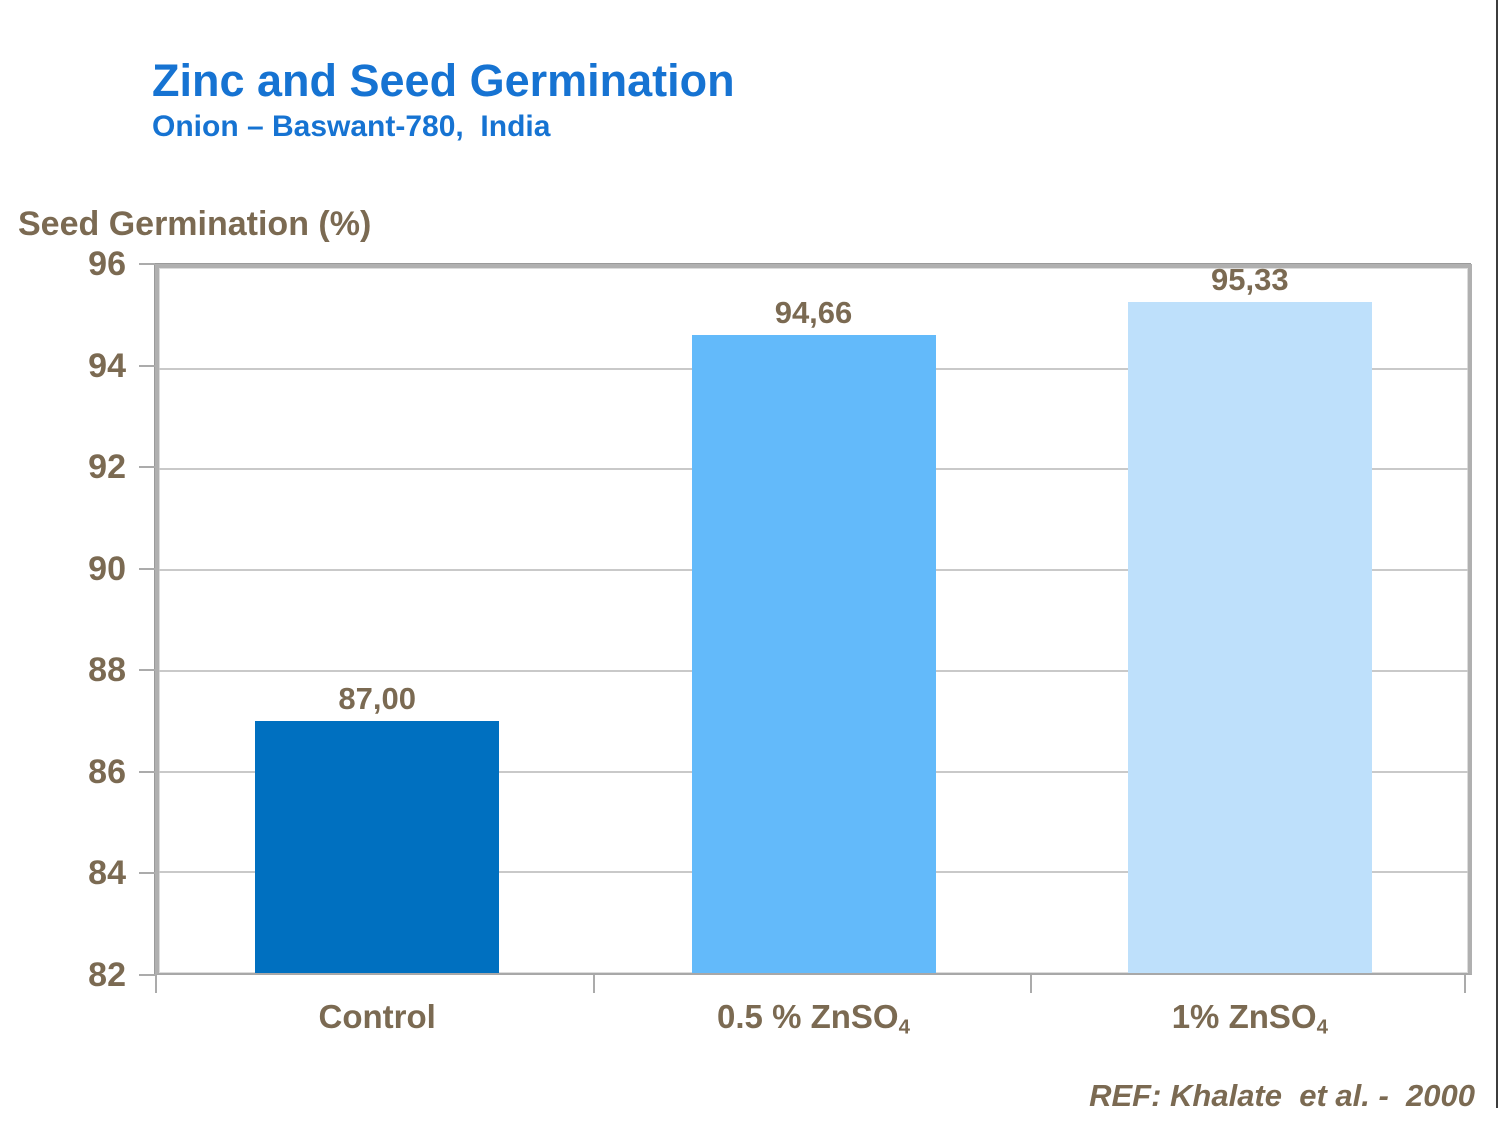 This screenshot has width=1501, height=1125. What do you see at coordinates (377, 699) in the screenshot?
I see `bar-value-label-control: 87,00` at bounding box center [377, 699].